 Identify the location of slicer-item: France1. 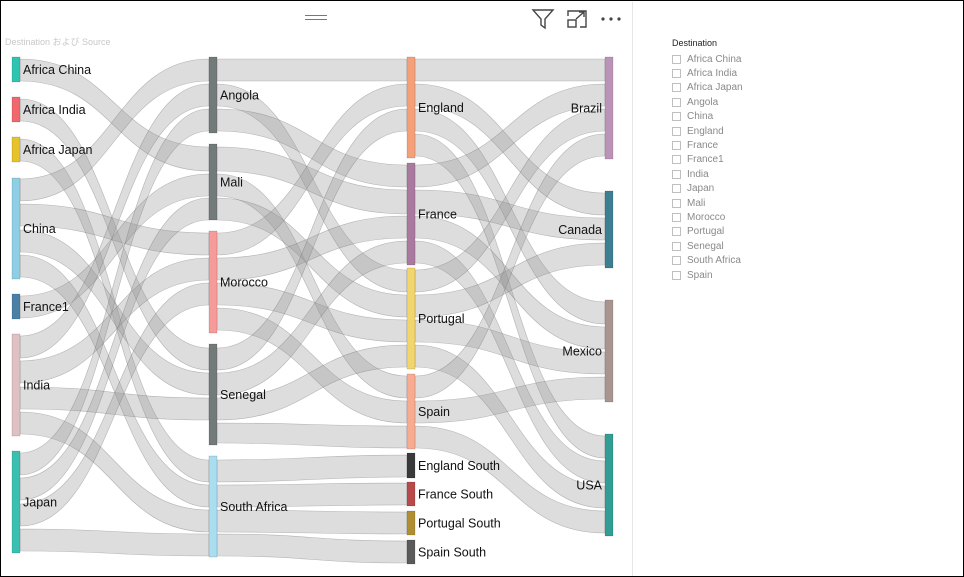
(772, 160).